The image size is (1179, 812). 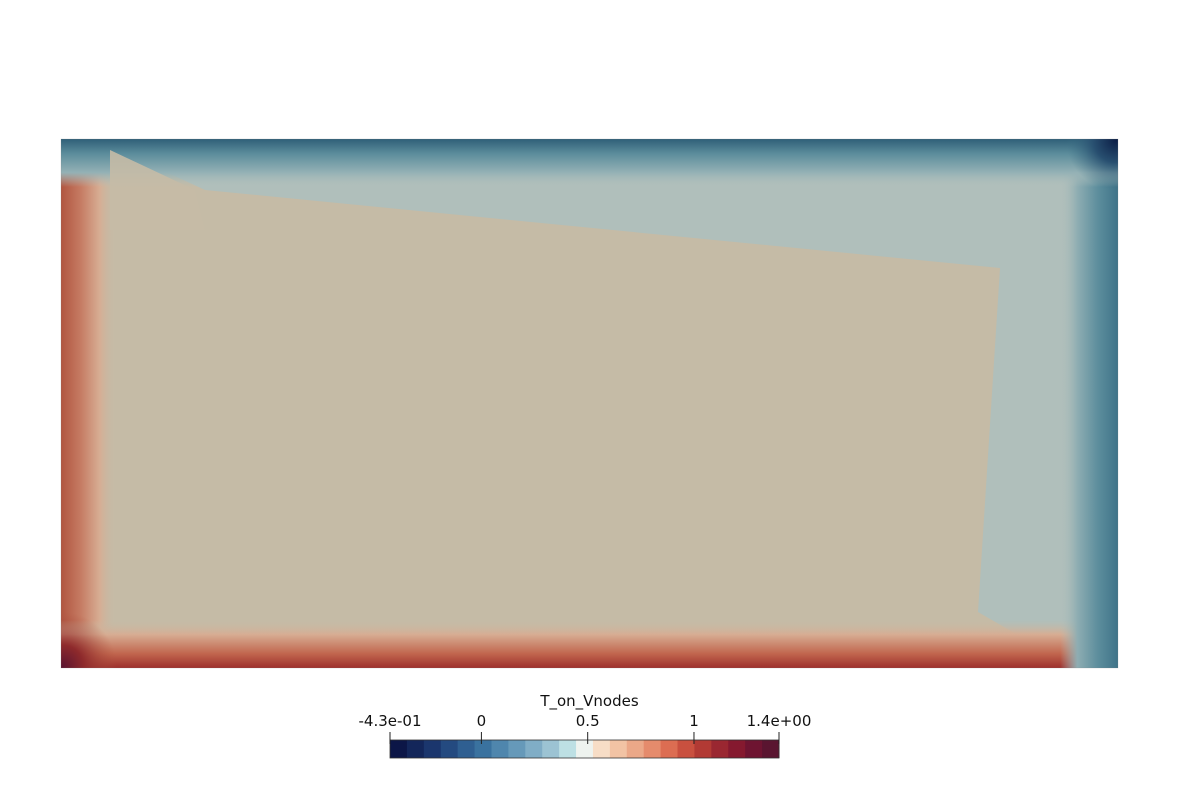 What do you see at coordinates (390, 721) in the screenshot?
I see `colorbar-tick-label: -4.3e-01` at bounding box center [390, 721].